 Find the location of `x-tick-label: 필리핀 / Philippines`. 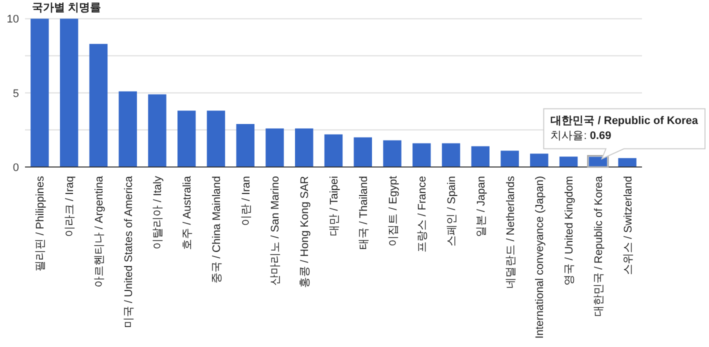

x-tick-label: 필리핀 / Philippines is located at coordinates (40, 224).